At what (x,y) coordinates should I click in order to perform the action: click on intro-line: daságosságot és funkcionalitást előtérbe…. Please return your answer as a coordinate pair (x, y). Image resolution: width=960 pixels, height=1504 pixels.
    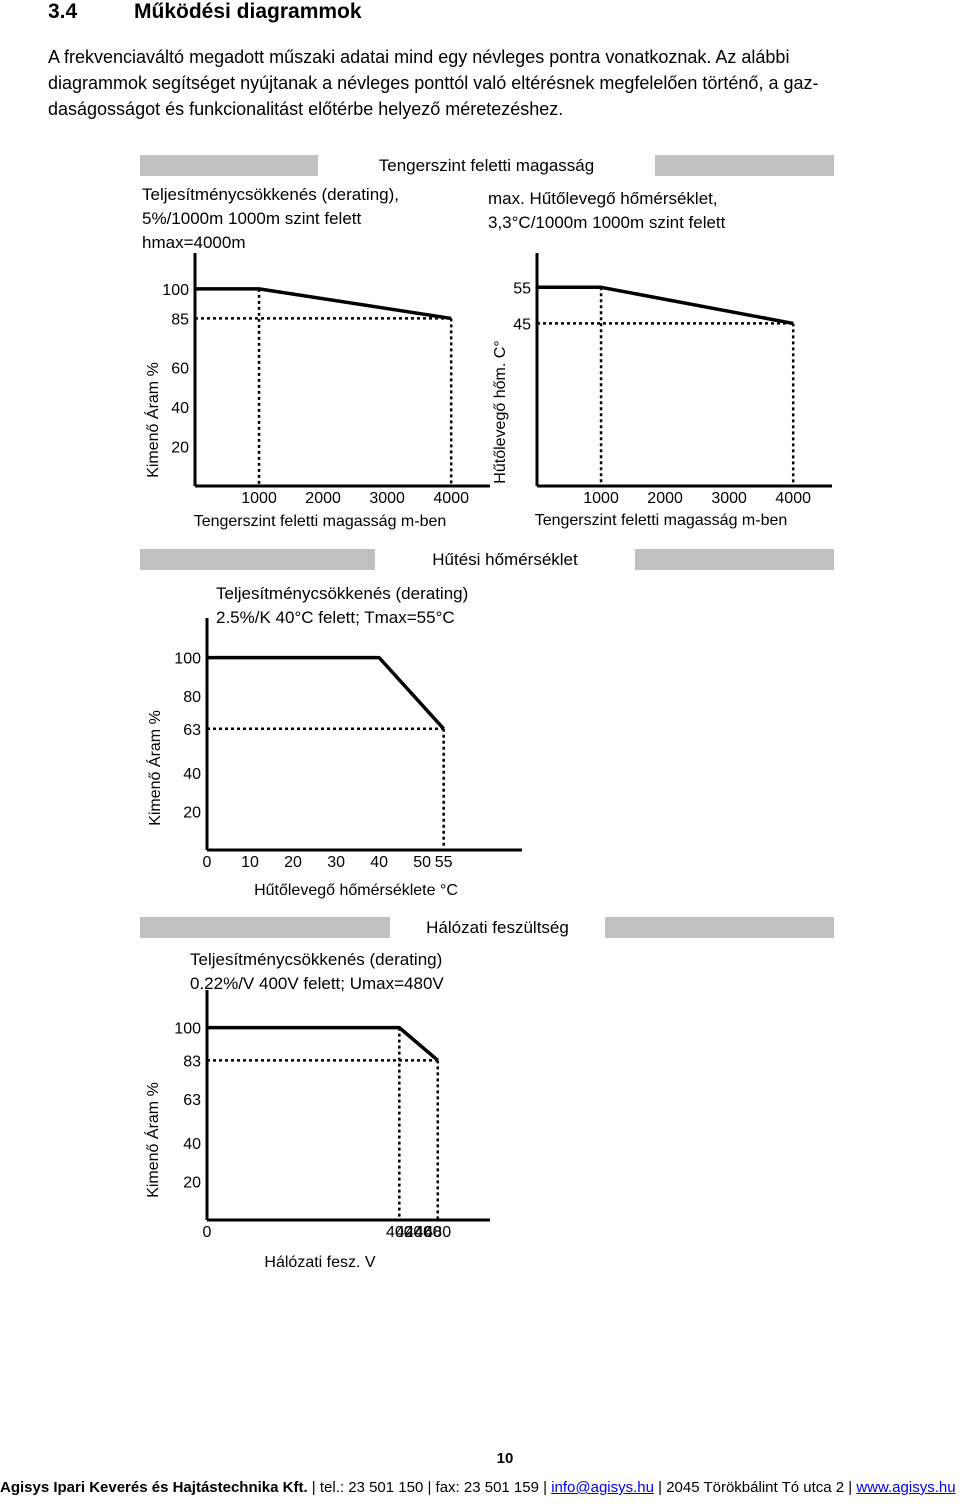
    Looking at the image, I should click on (306, 109).